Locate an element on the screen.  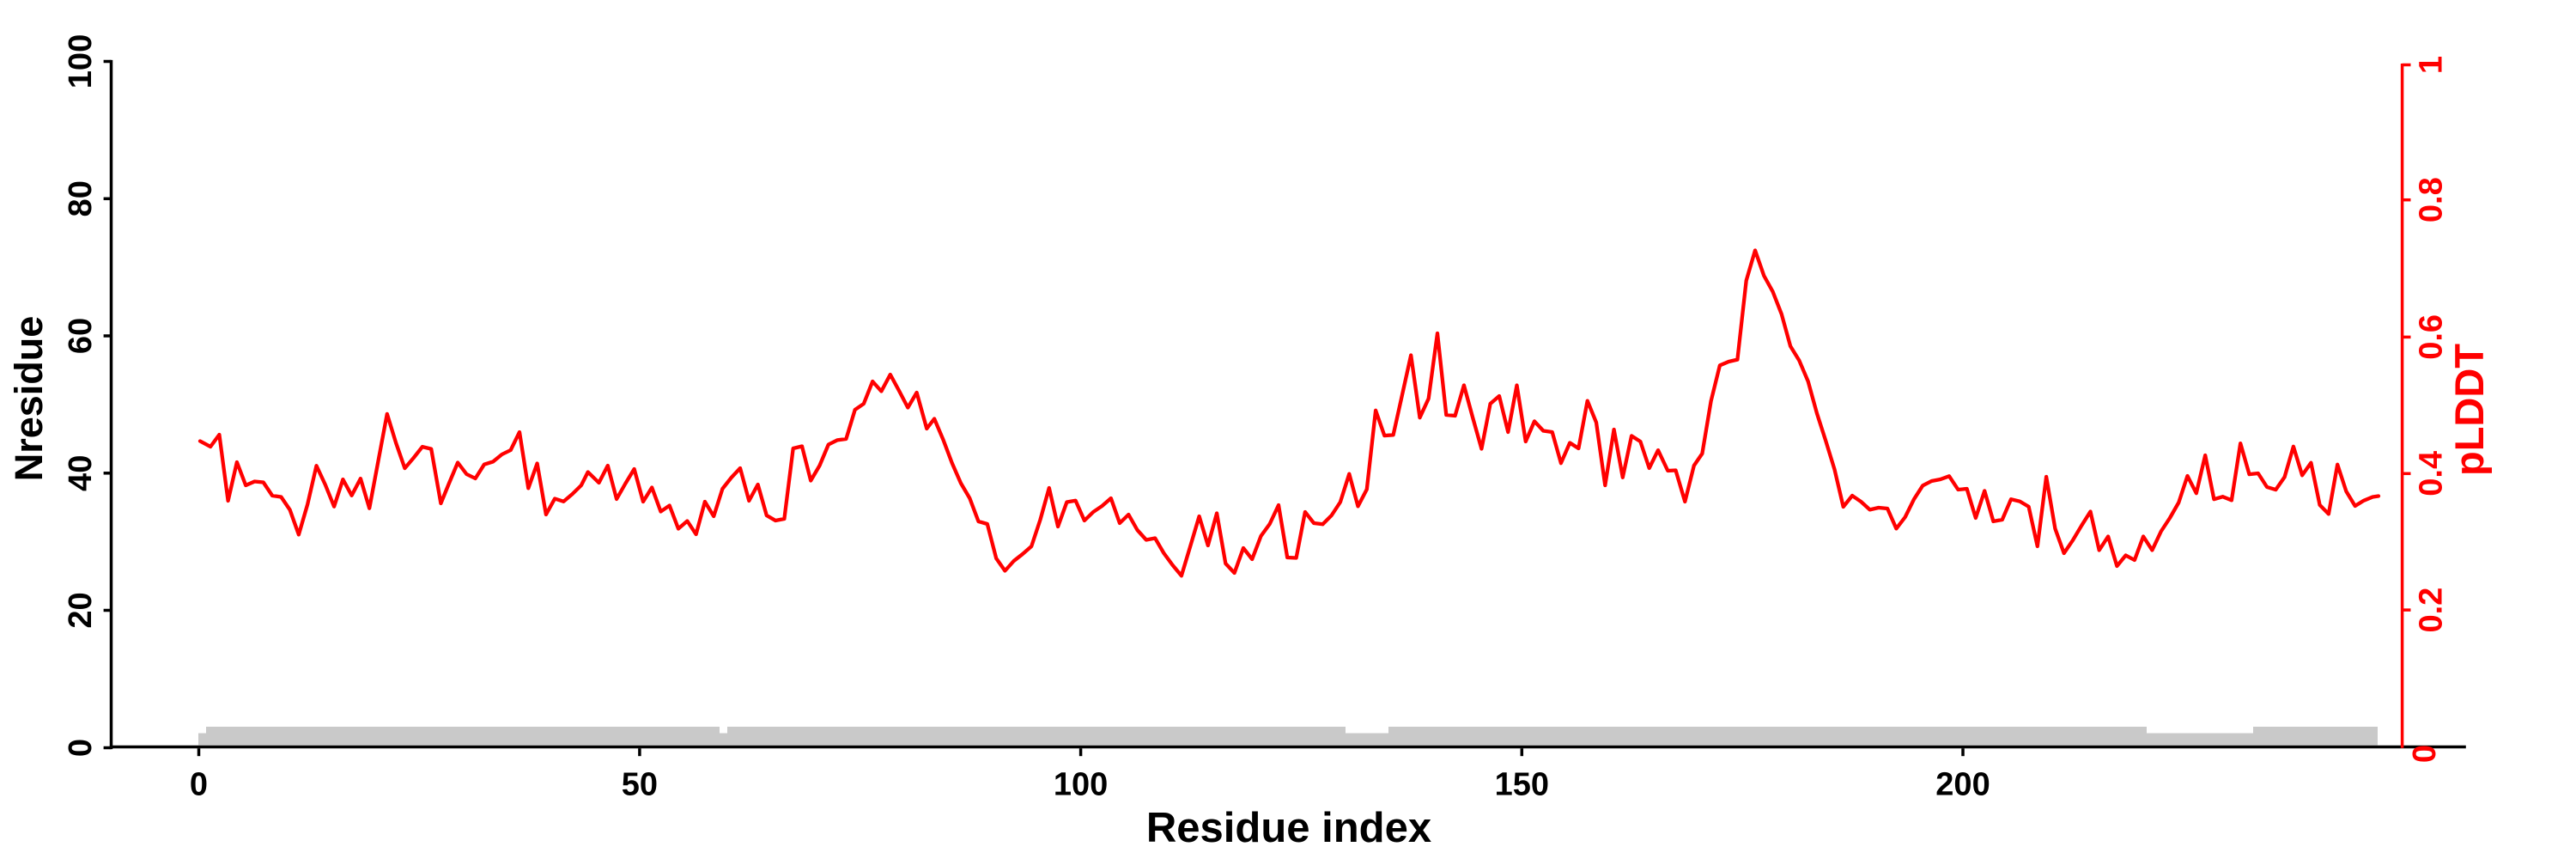
svg-text: 20 is located at coordinates (81, 610).